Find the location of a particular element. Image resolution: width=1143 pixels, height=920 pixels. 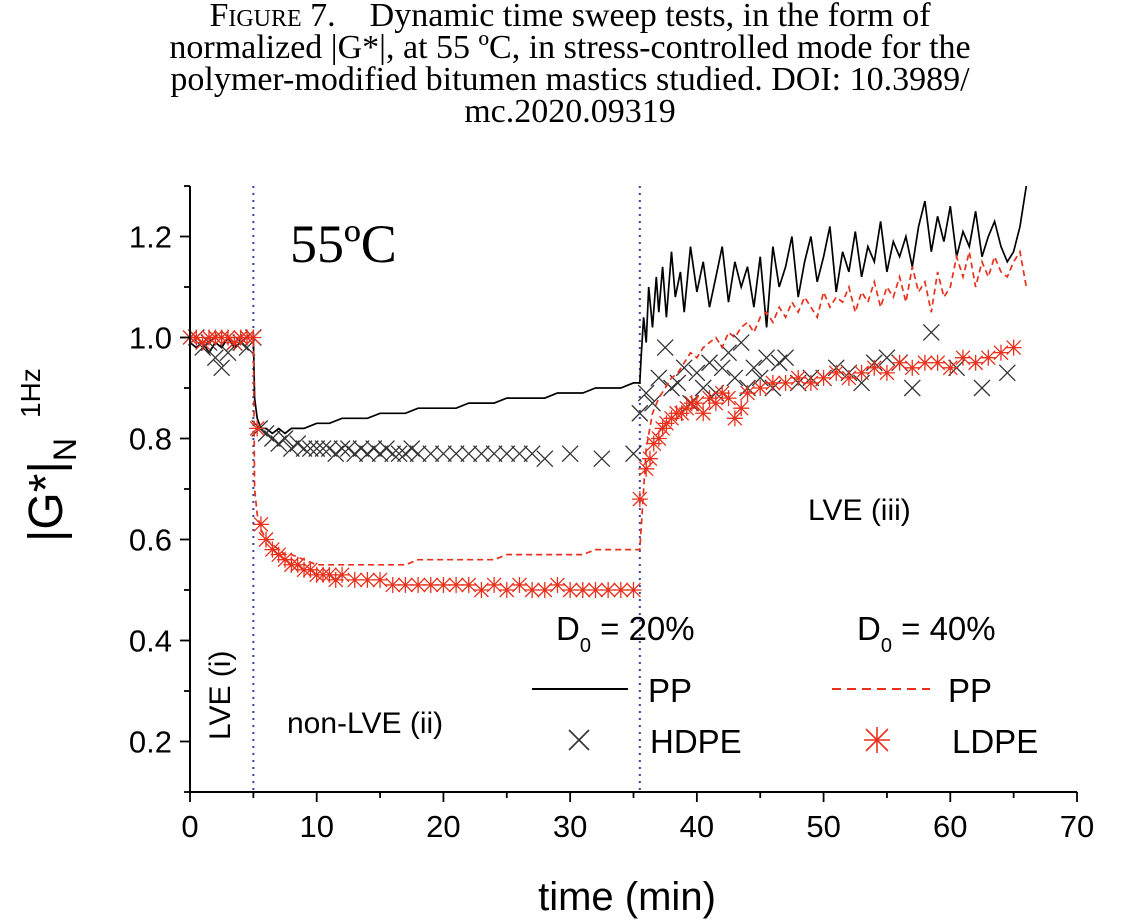

y-axis-title: |G*|N 1Hz is located at coordinates (49, 455).